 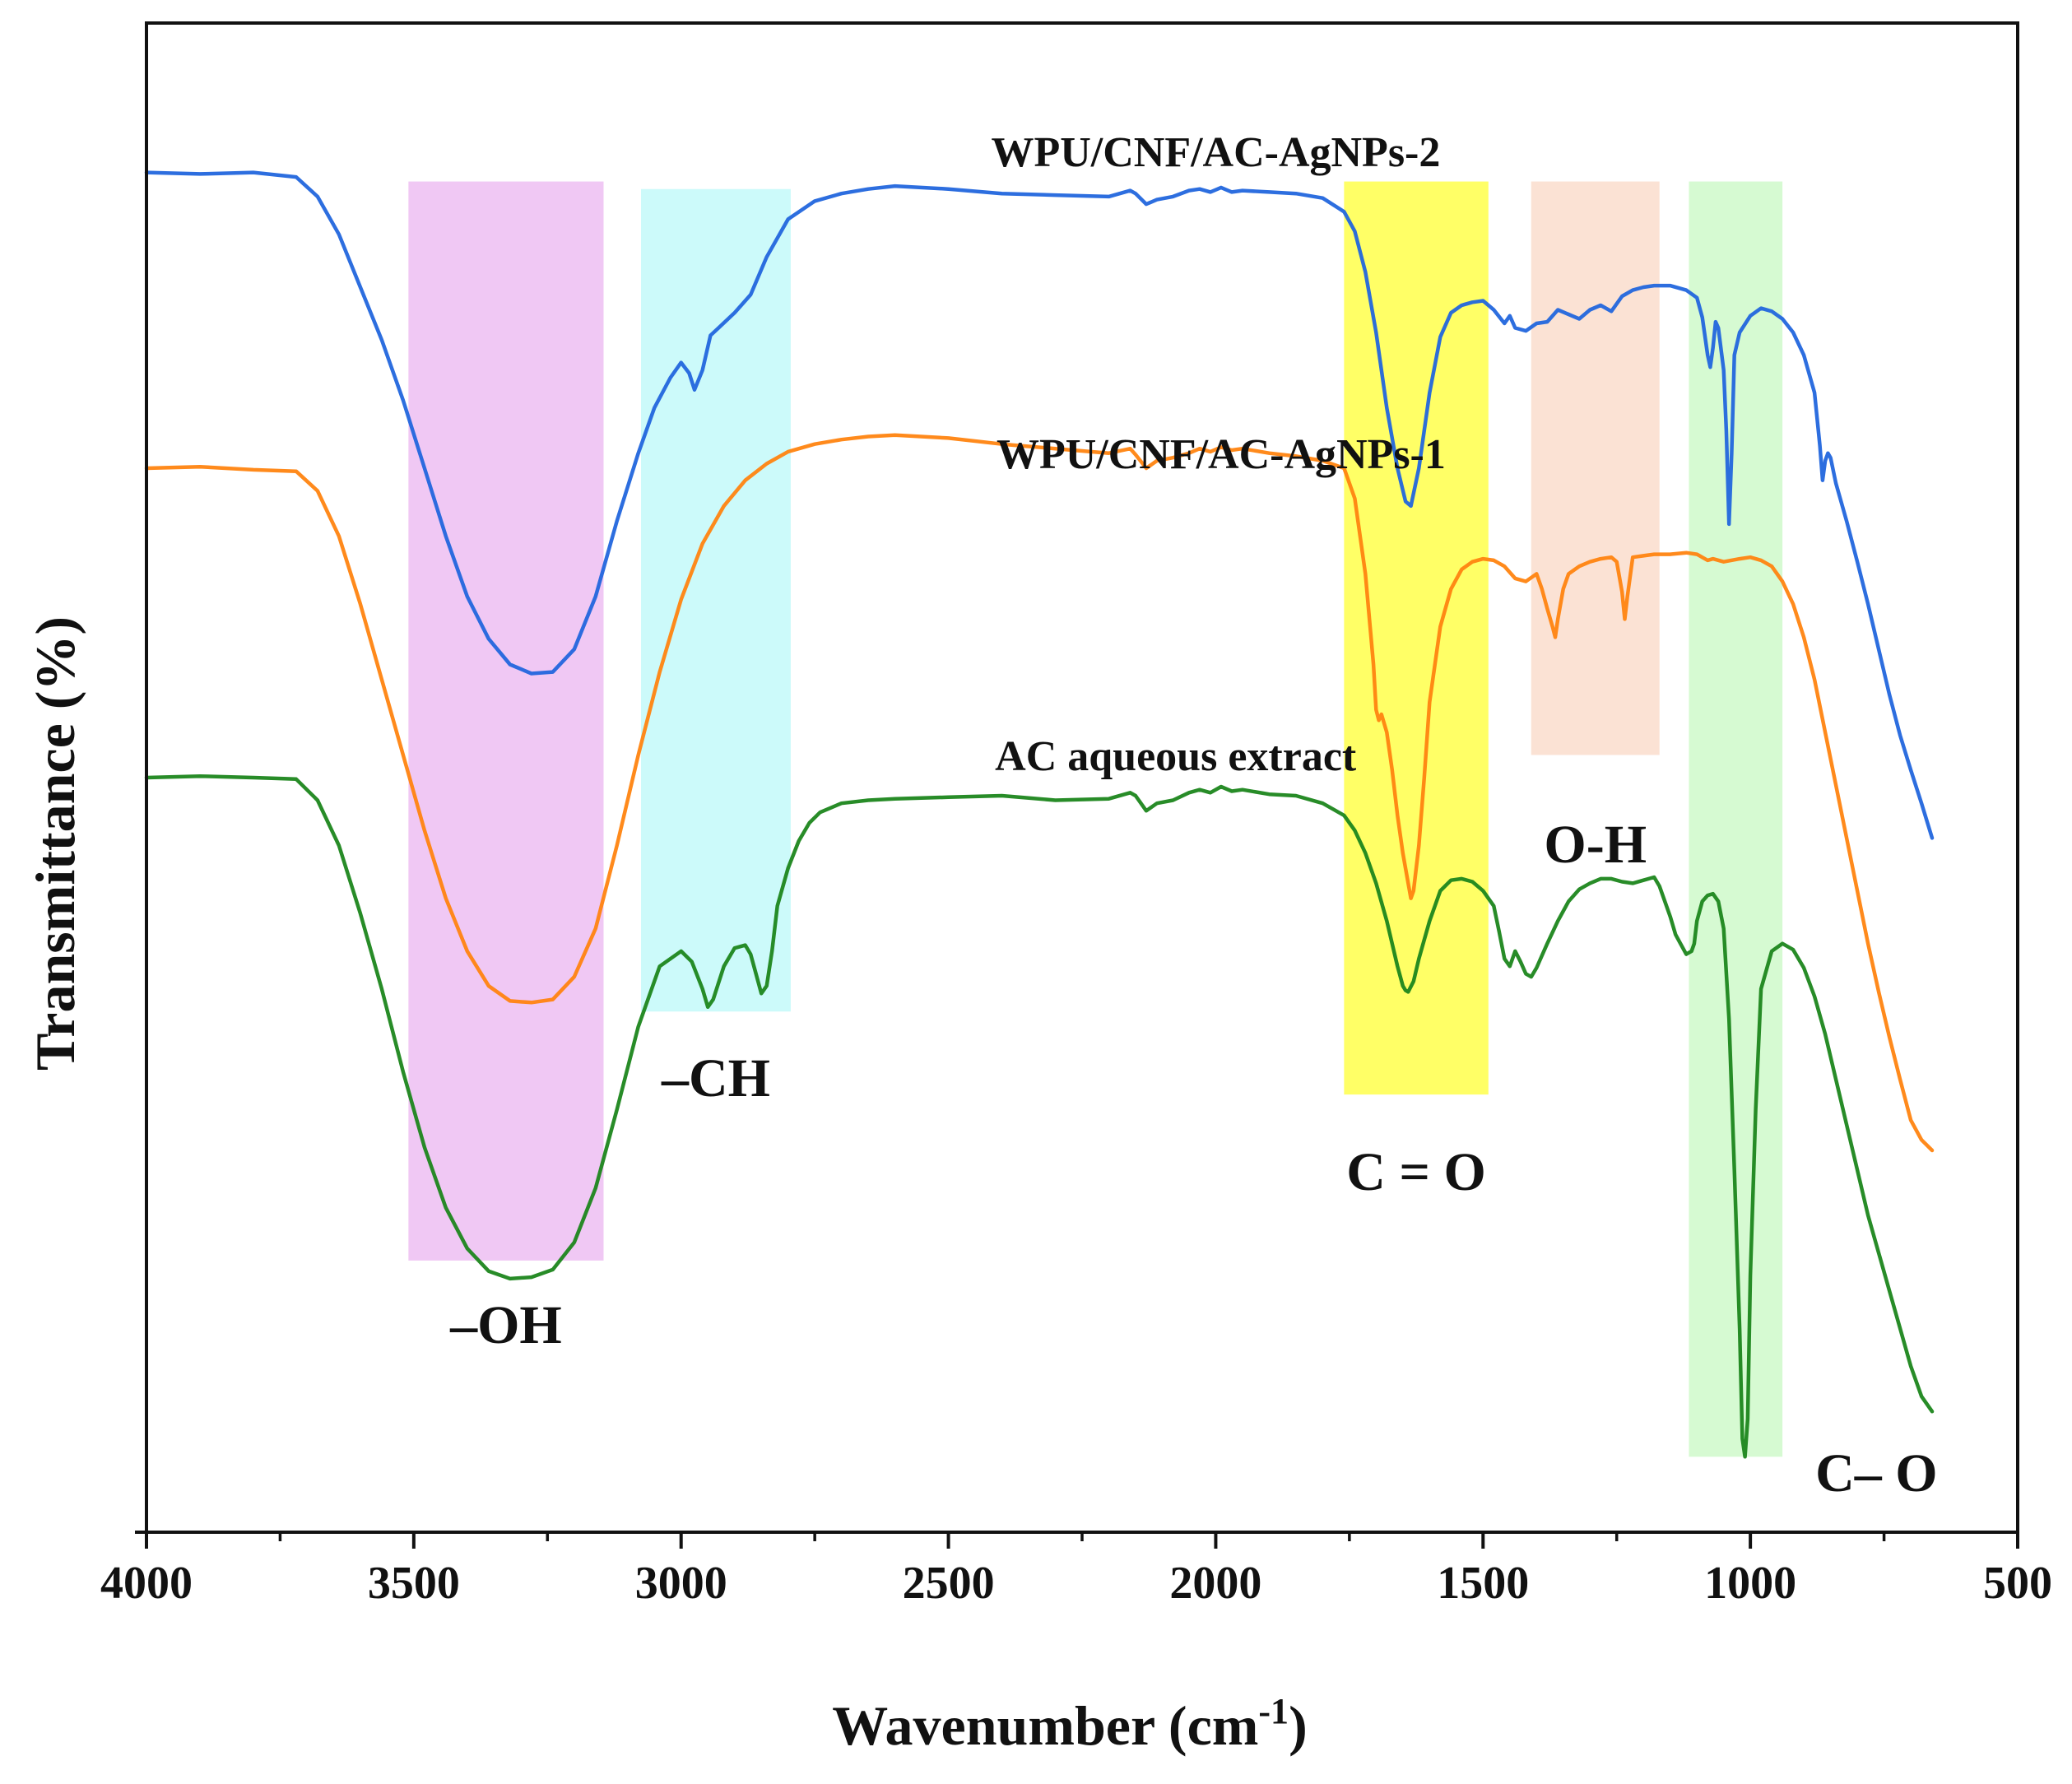 What do you see at coordinates (1045, 1725) in the screenshot?
I see `x-axis-title-main: Wavenumber (cm` at bounding box center [1045, 1725].